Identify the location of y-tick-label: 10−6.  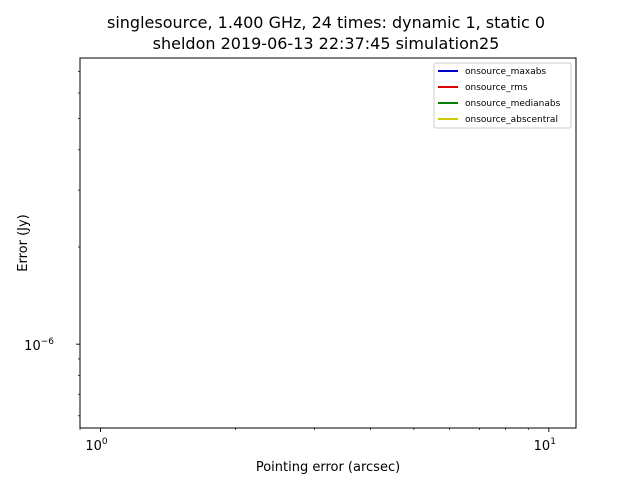
(39, 345).